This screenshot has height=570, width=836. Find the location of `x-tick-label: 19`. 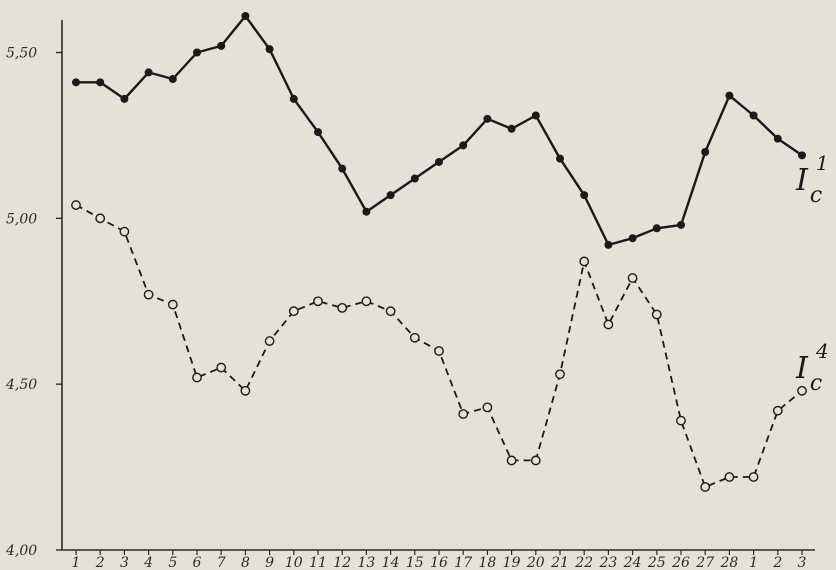

x-tick-label: 19 is located at coordinates (512, 562).